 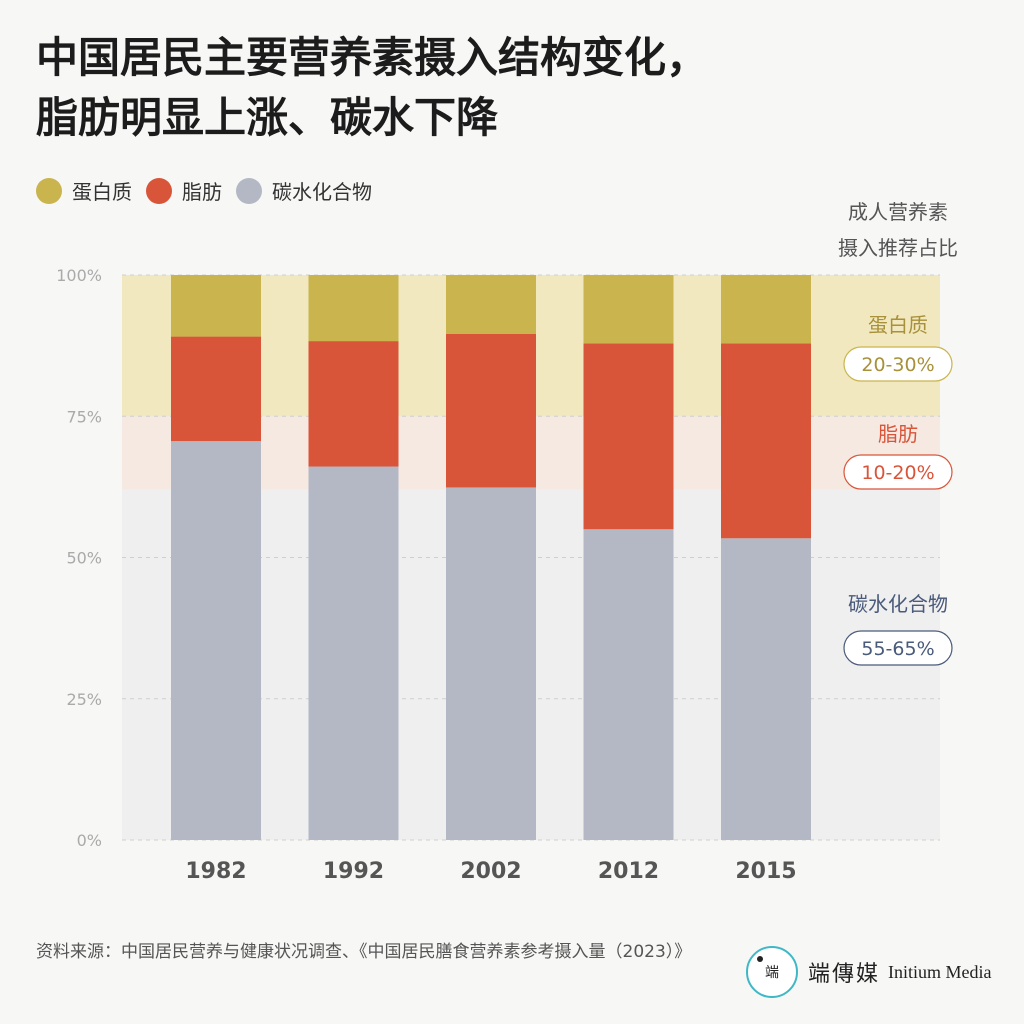 What do you see at coordinates (89, 840) in the screenshot?
I see `y-tick-label: 0%` at bounding box center [89, 840].